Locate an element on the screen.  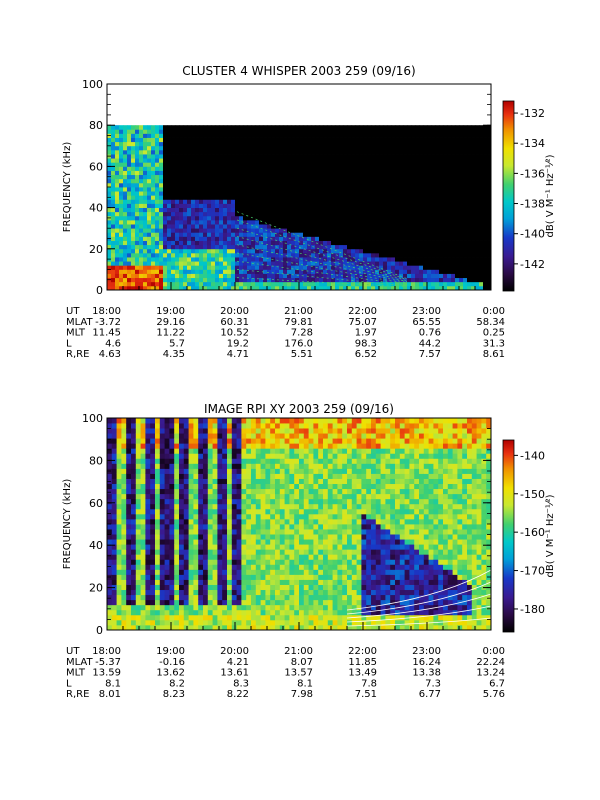
ephemeris-value: 4.35 is located at coordinates (174, 354).